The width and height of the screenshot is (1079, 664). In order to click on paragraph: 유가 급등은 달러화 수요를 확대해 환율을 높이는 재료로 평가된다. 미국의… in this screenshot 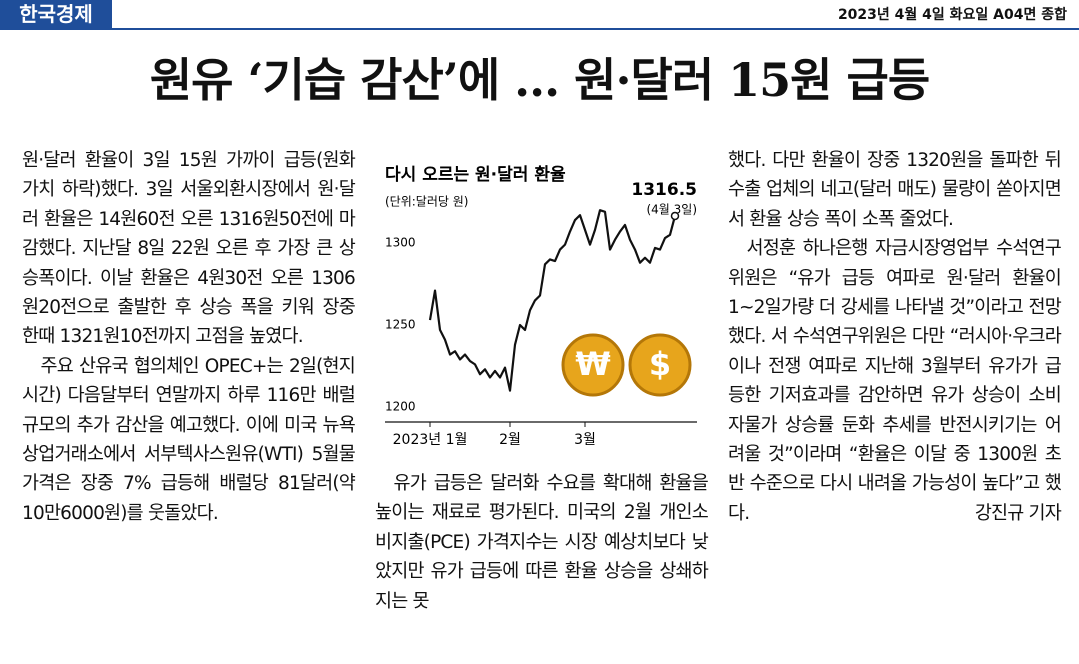, I will do `click(542, 542)`.